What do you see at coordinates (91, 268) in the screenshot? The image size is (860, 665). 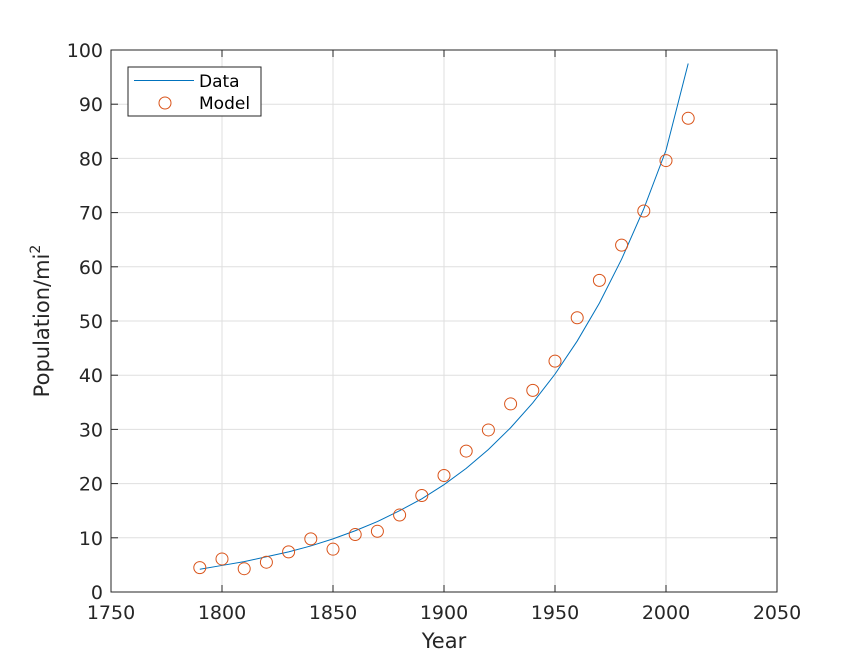 I see `y-tick-label: 60` at bounding box center [91, 268].